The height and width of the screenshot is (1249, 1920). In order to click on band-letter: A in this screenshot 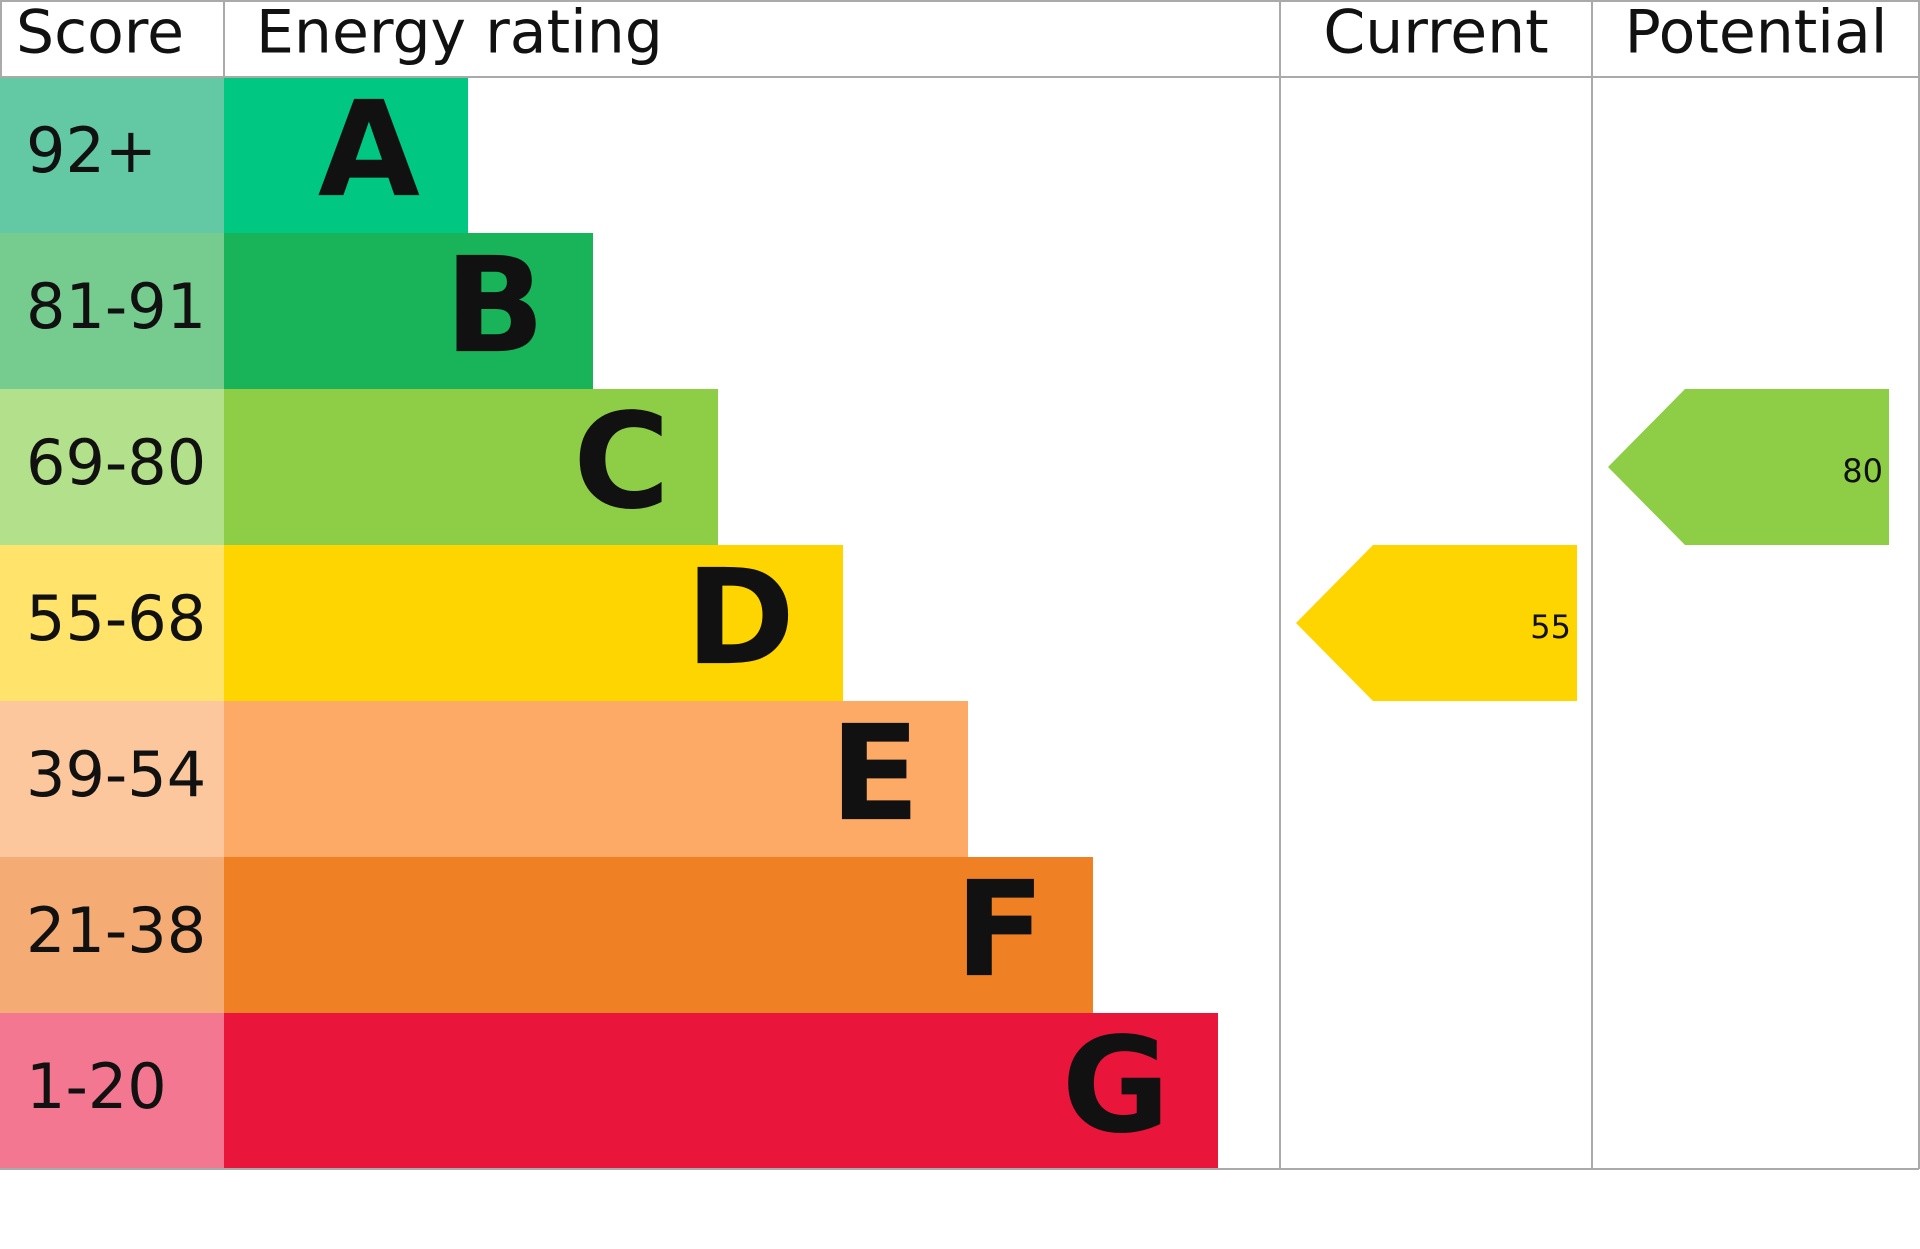, I will do `click(369, 150)`.